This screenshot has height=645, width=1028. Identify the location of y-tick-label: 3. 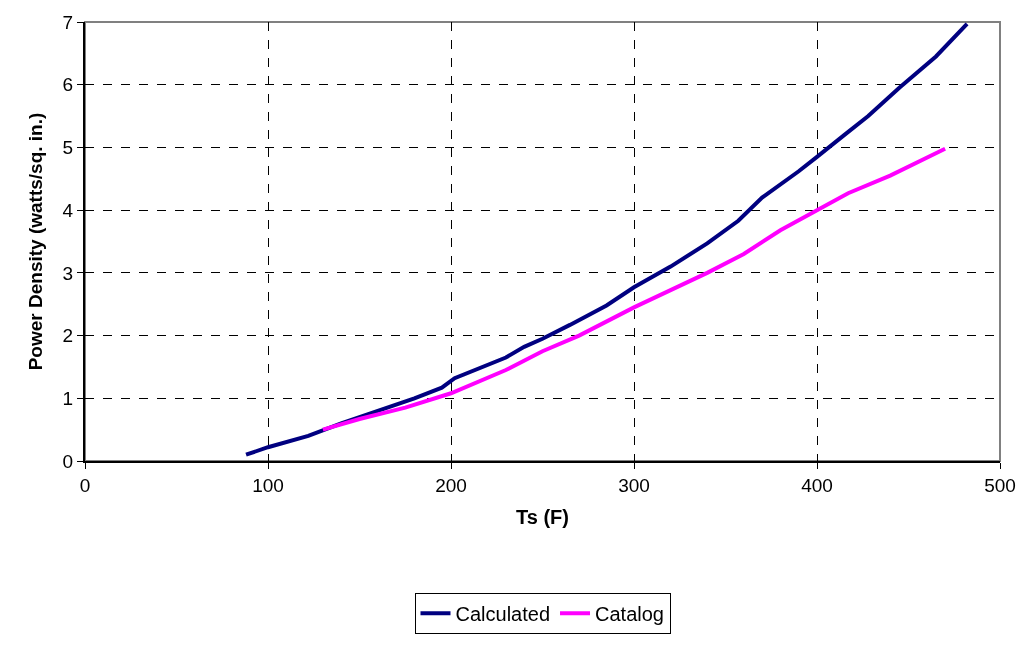
(68, 273).